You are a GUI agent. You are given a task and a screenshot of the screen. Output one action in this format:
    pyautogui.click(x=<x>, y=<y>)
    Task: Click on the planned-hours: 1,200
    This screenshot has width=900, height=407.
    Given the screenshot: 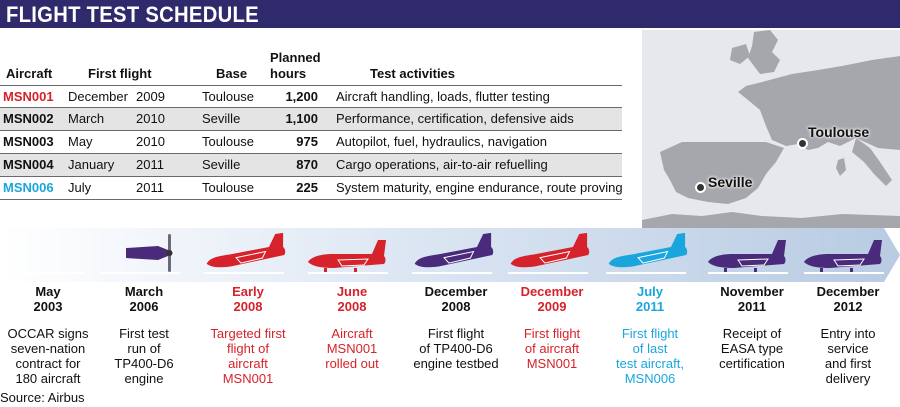 What is the action you would take?
    pyautogui.click(x=301, y=96)
    